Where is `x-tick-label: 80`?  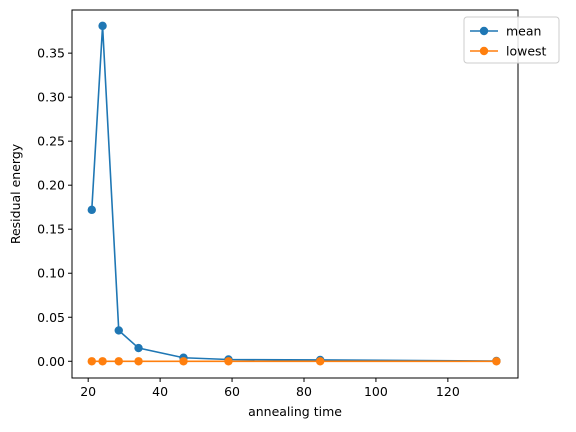 x-tick-label: 80 is located at coordinates (304, 391).